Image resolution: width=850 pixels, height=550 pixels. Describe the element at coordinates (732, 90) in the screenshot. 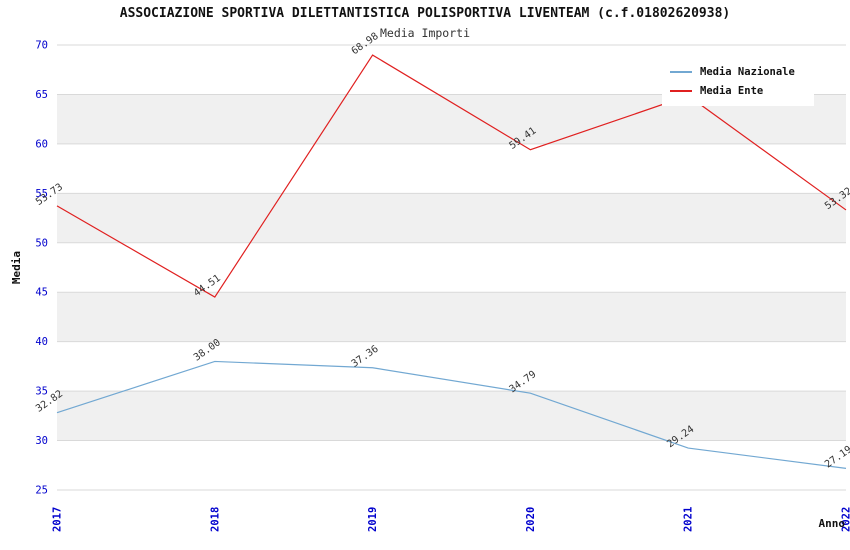

I see `legend-label-media-ente: Media Ente` at that location.